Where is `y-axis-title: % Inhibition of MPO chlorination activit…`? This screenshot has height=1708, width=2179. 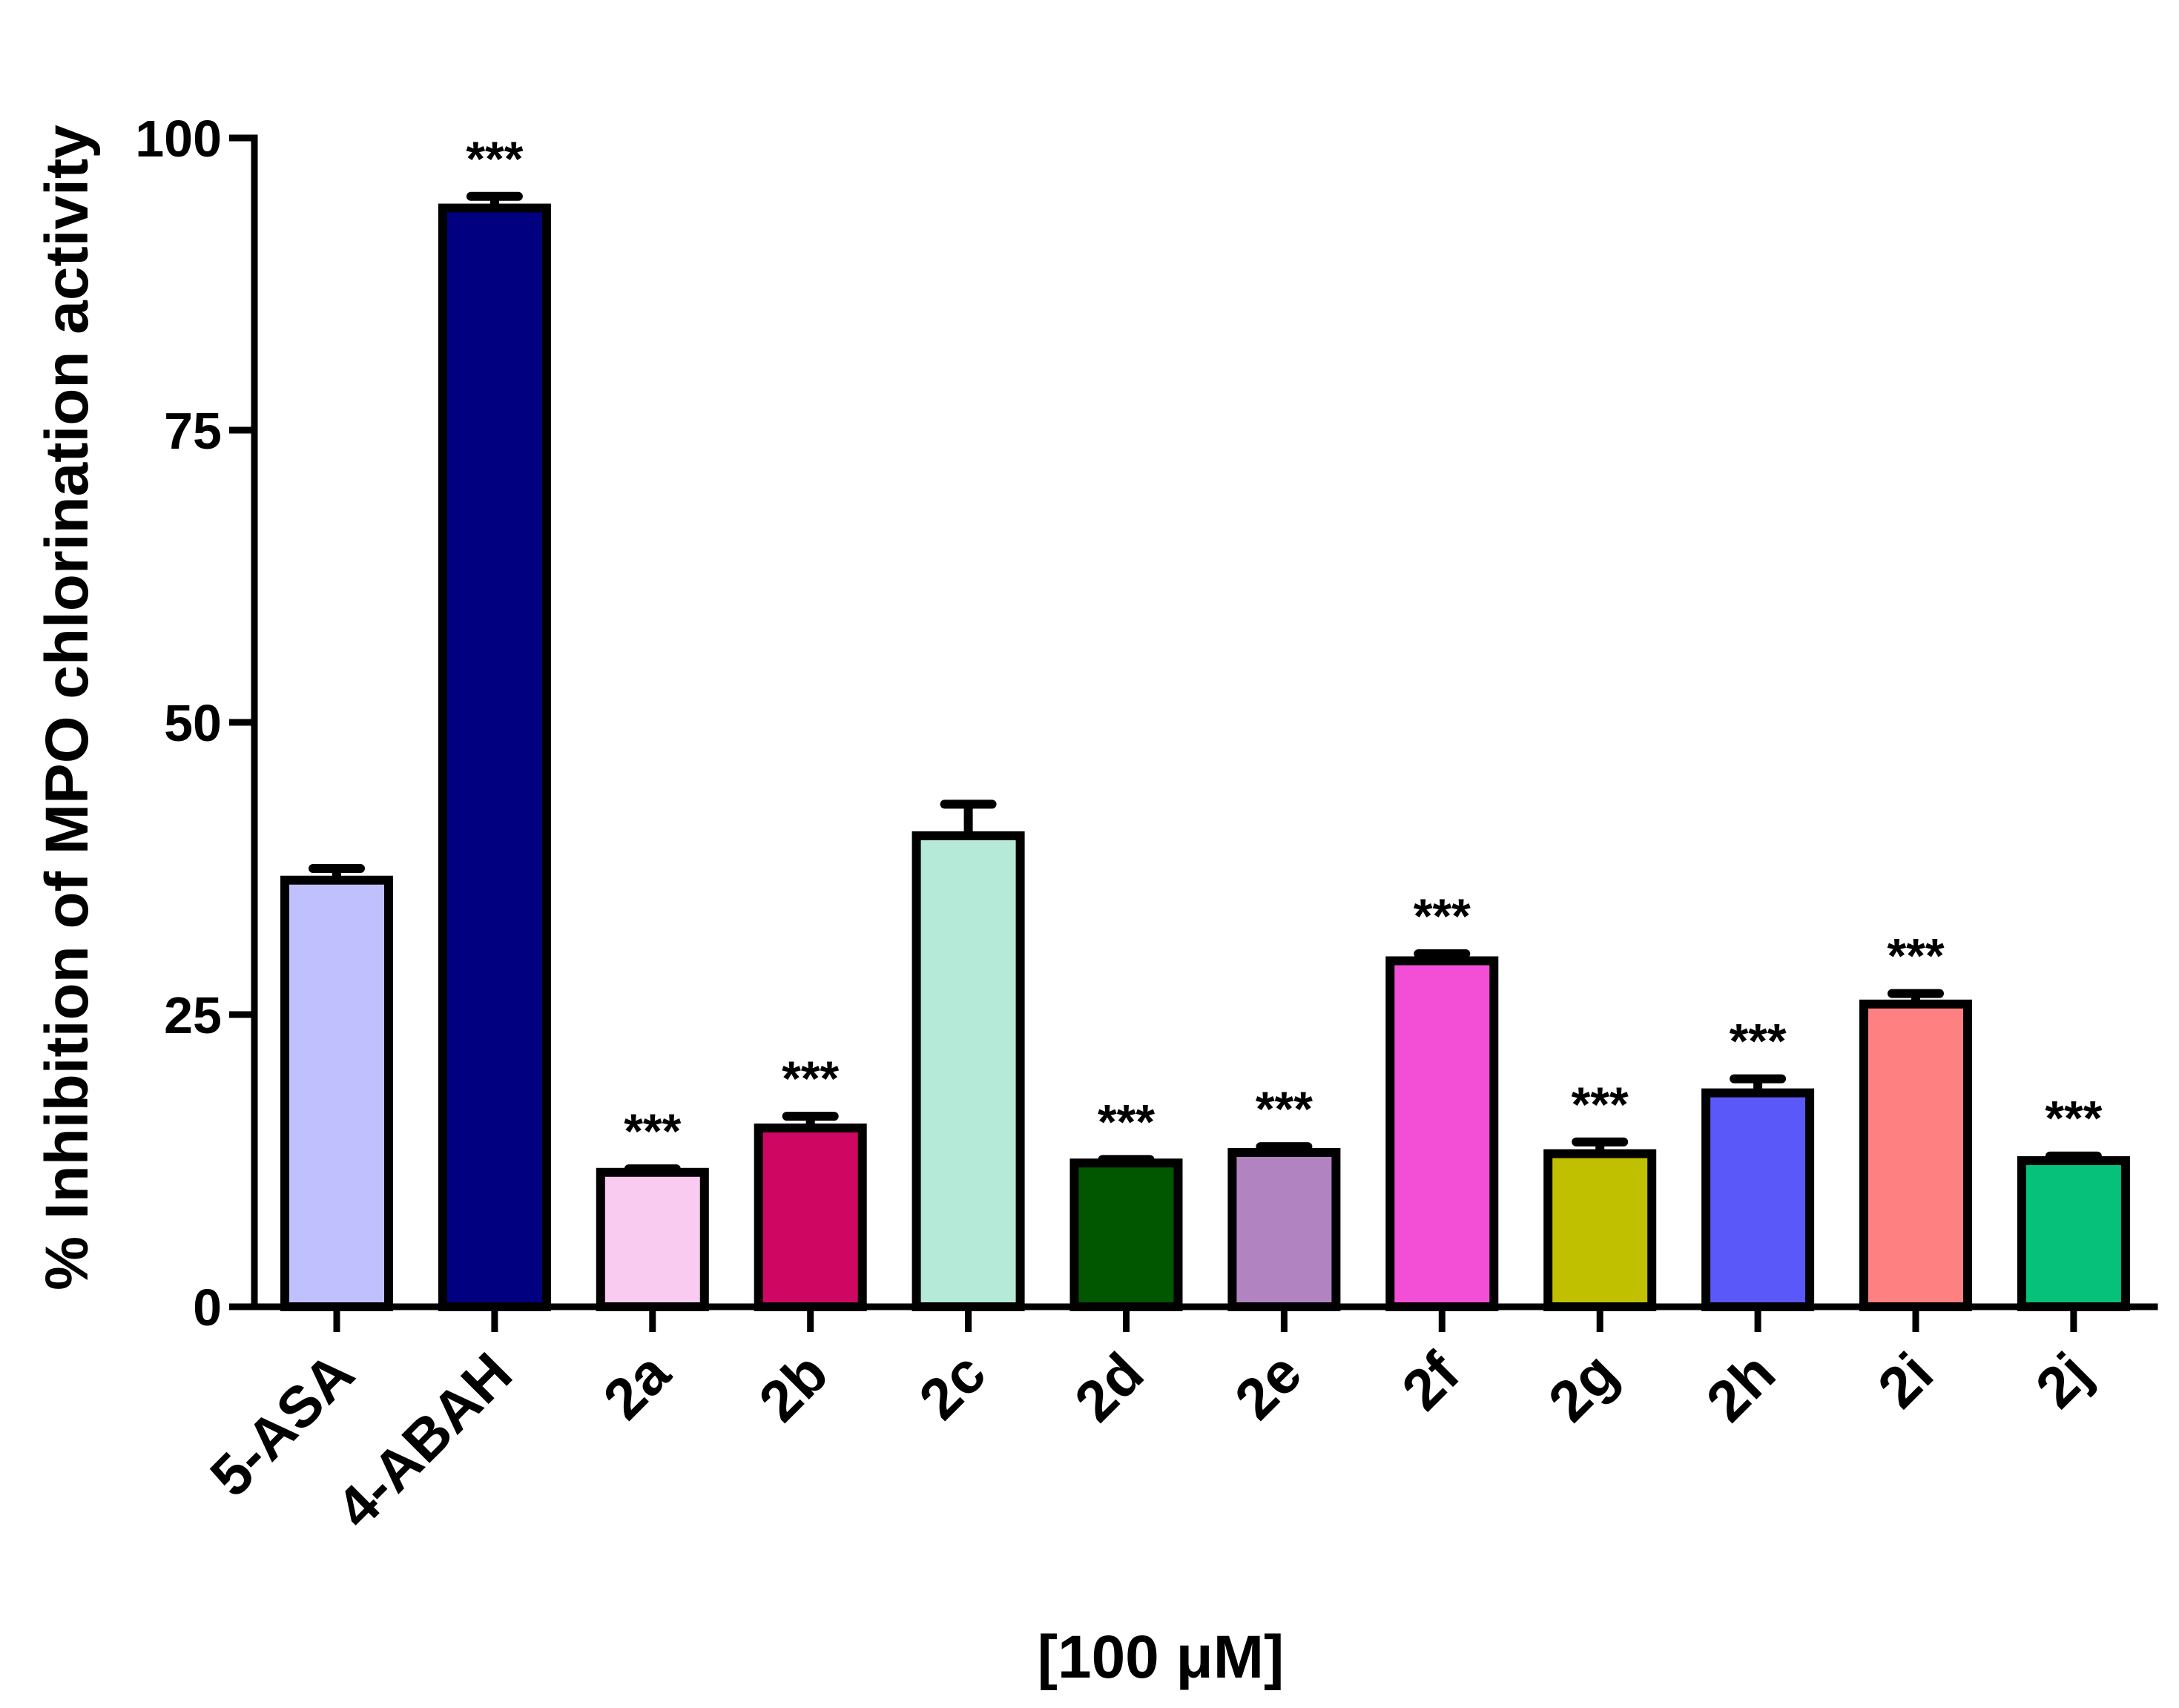
y-axis-title: % Inhibition of MPO chlorination activit… is located at coordinates (67, 707).